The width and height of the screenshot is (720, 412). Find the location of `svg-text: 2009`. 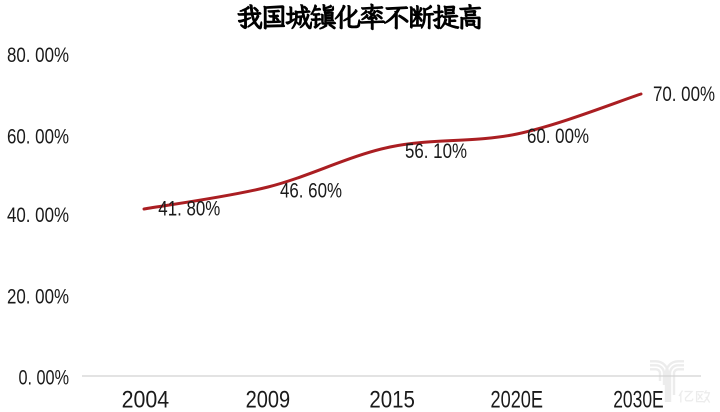

svg-text: 2009 is located at coordinates (268, 399).